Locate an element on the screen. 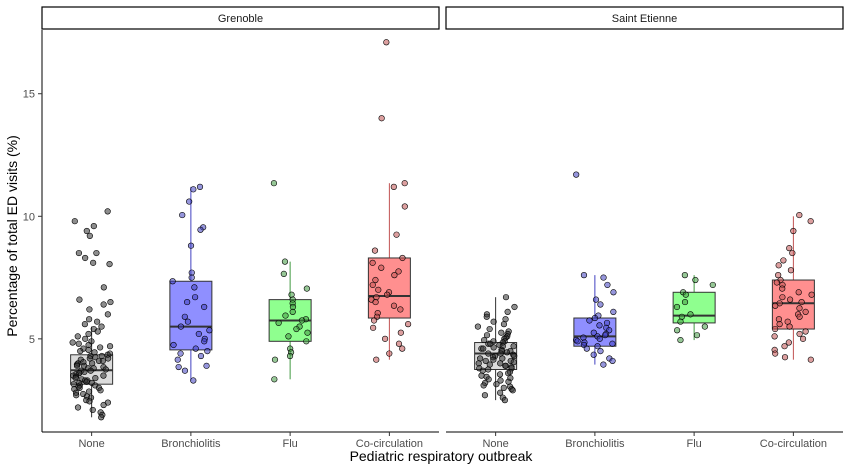 The image size is (850, 472). strip-grenoble is located at coordinates (240, 18).